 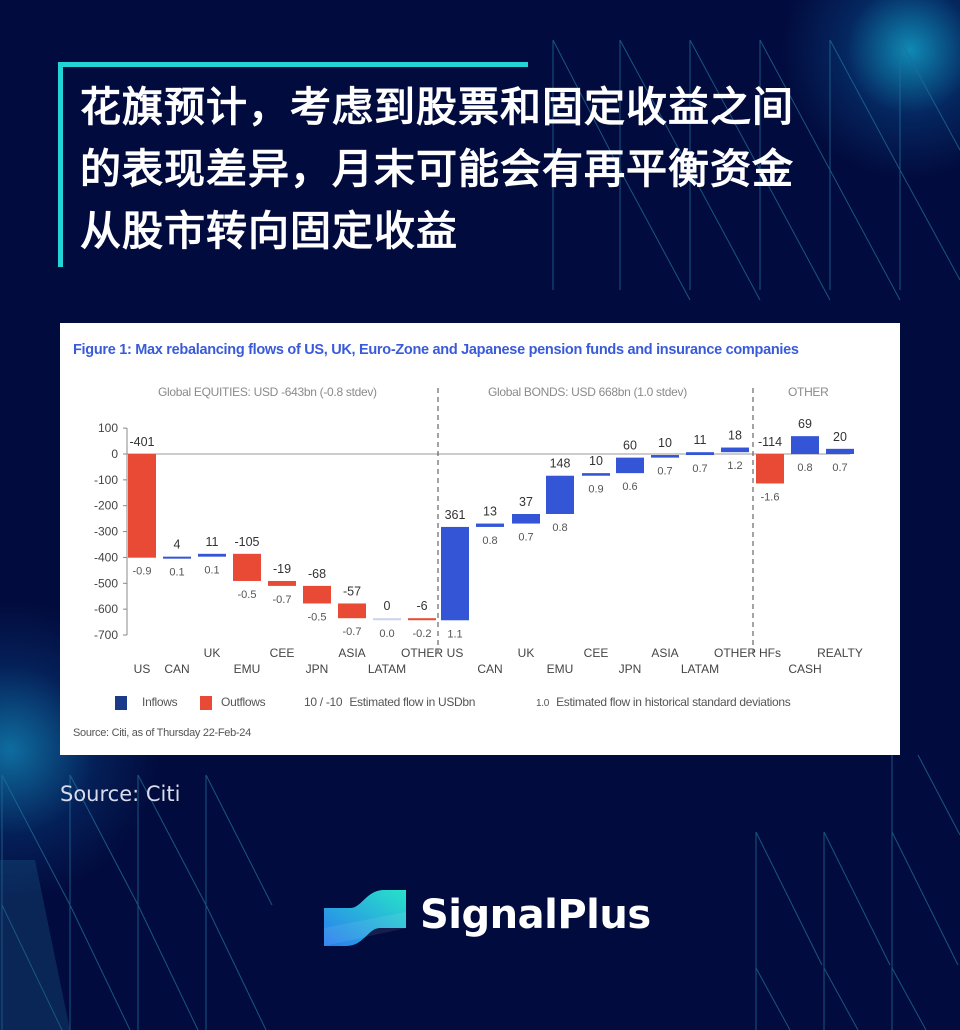 What do you see at coordinates (386, 634) in the screenshot?
I see `bar-stdev-label: 0.0` at bounding box center [386, 634].